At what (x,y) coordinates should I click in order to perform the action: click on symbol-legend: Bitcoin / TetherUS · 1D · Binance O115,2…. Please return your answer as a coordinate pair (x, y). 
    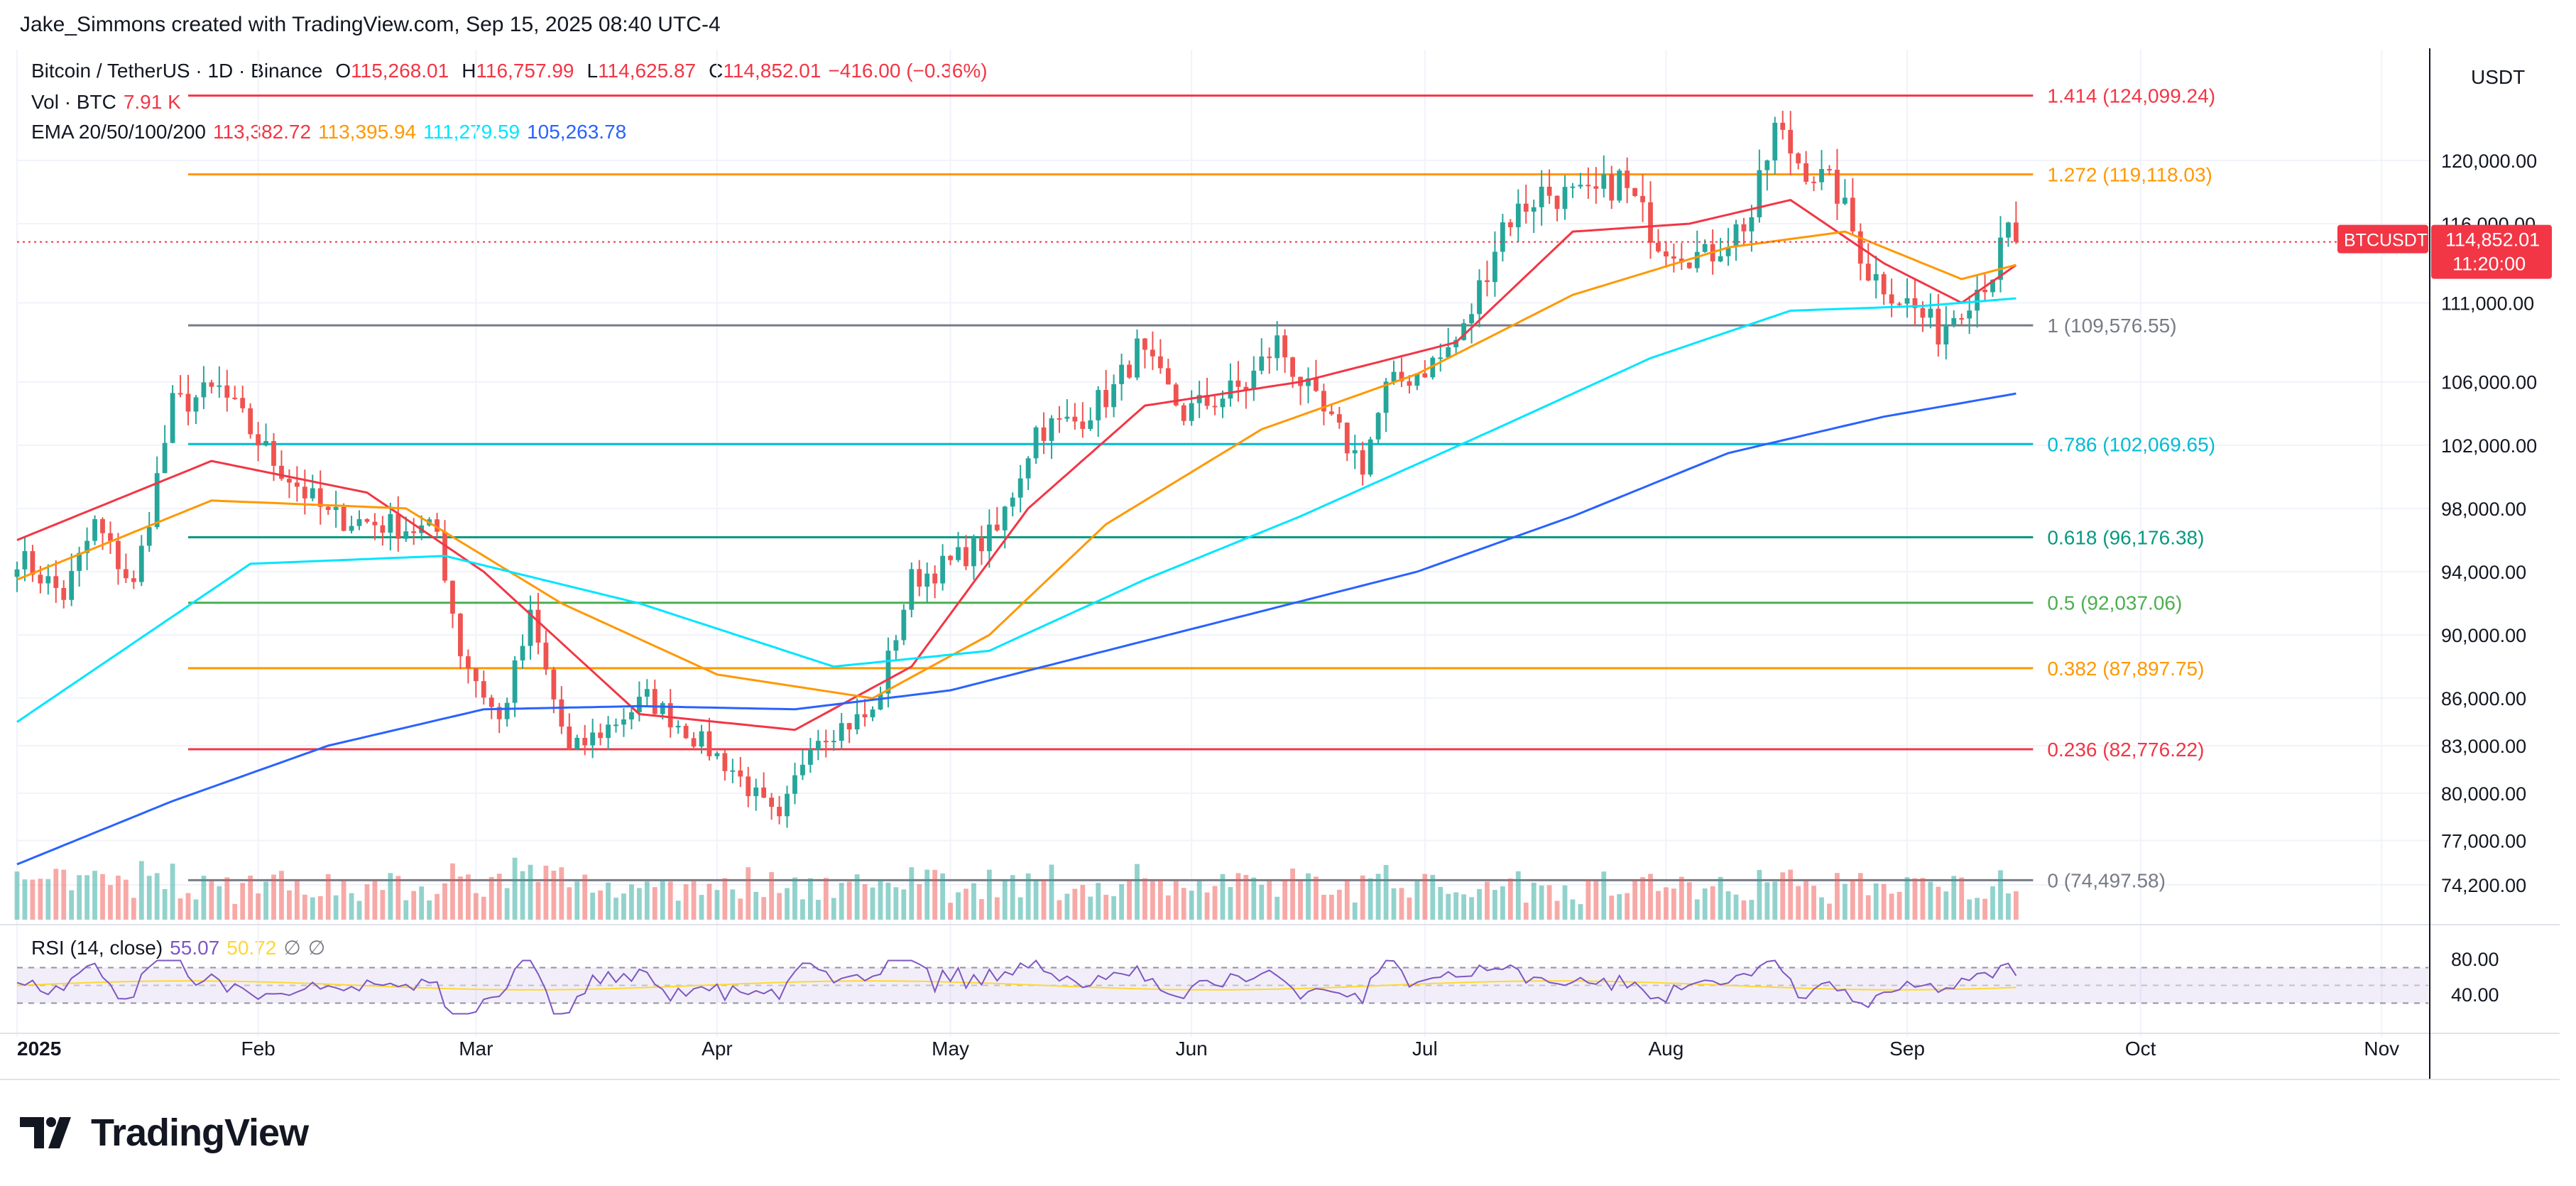
    Looking at the image, I should click on (509, 71).